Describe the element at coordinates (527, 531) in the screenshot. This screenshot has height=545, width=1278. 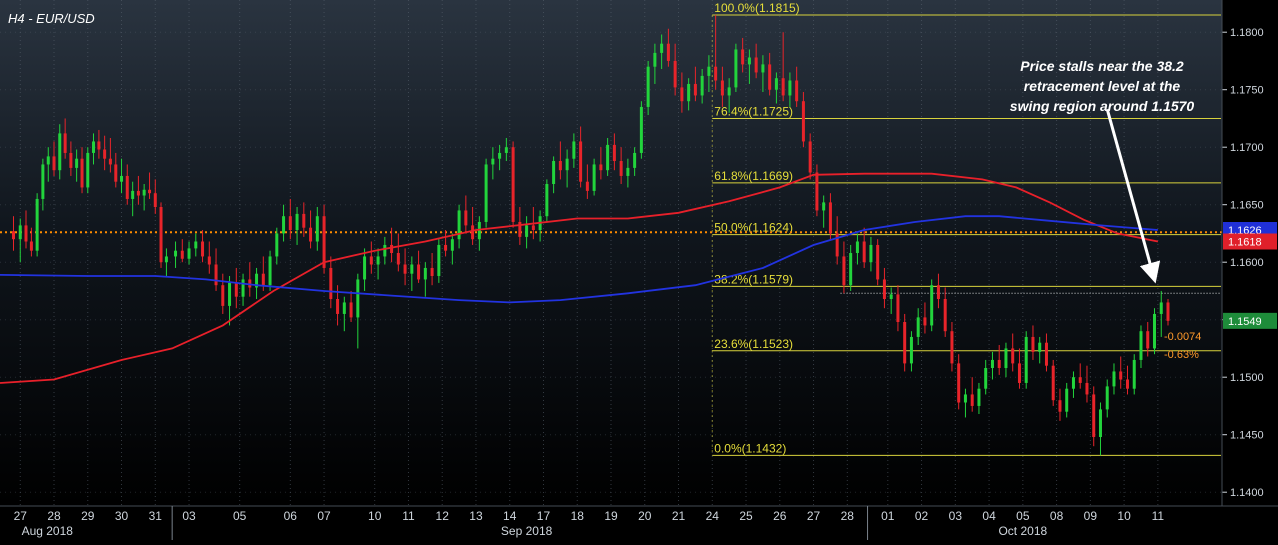
I see `month-label: Sep 2018` at that location.